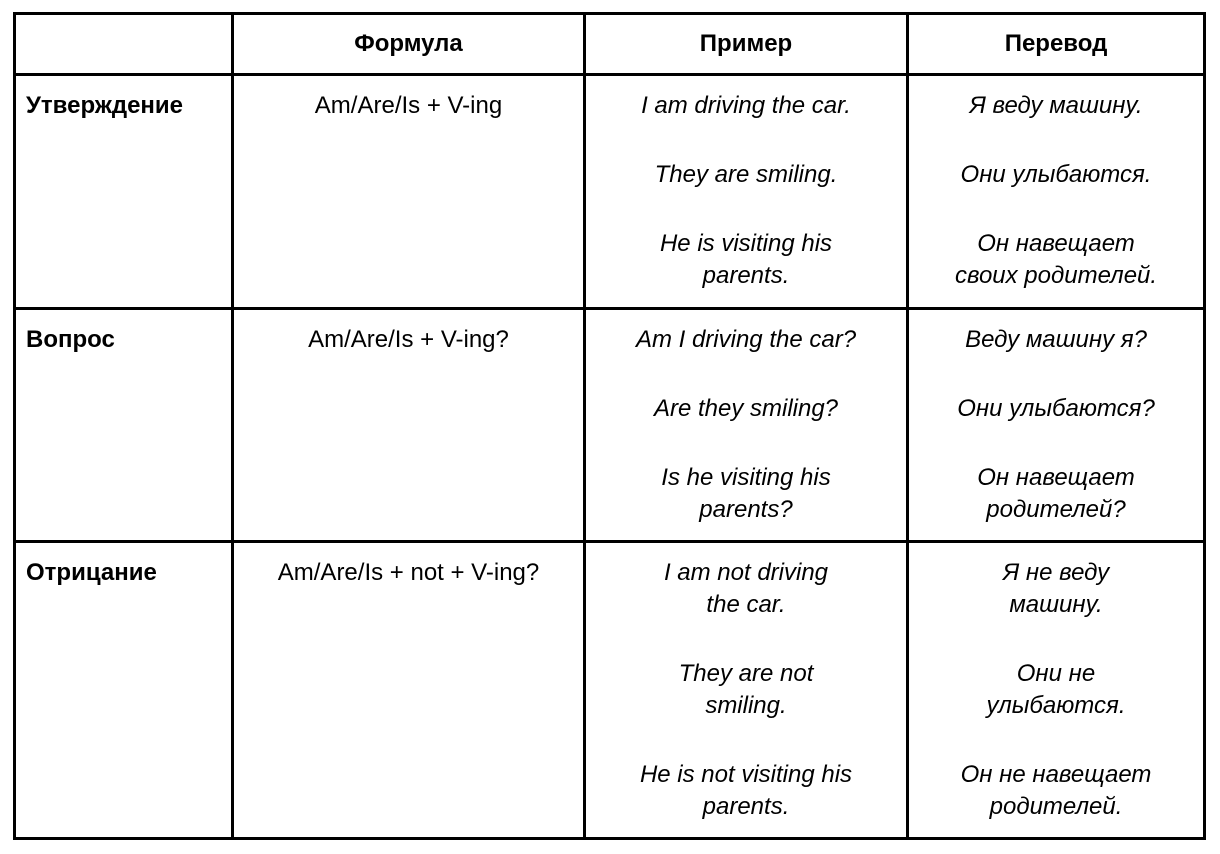  I want to click on translation-sentence: Они улыбаются?, so click(1056, 408).